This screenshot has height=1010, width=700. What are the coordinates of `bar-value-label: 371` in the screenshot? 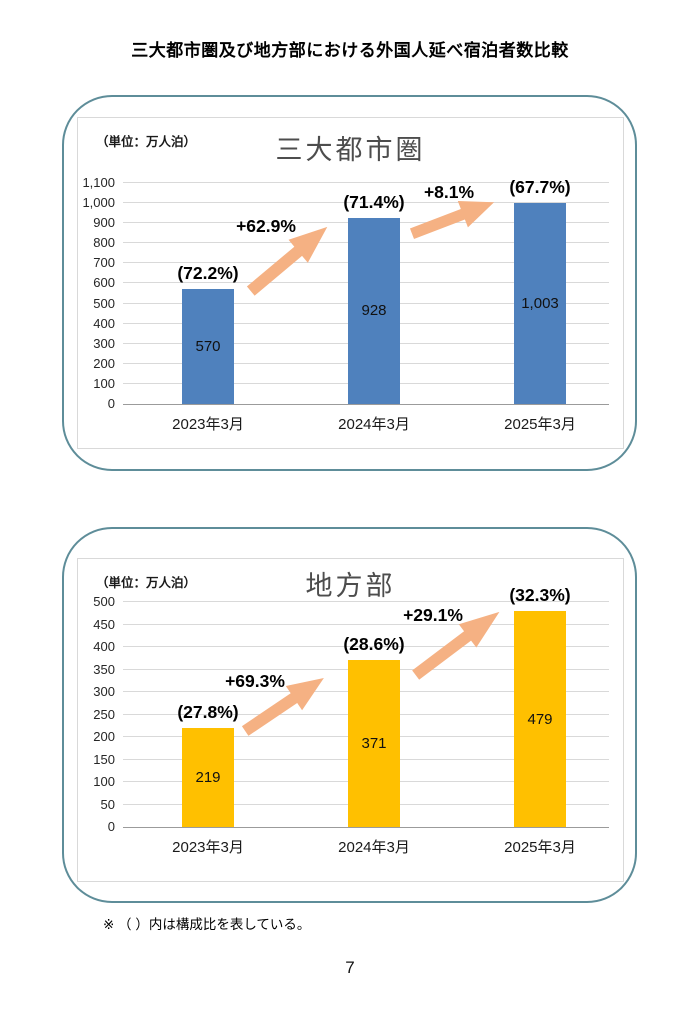 It's located at (374, 744).